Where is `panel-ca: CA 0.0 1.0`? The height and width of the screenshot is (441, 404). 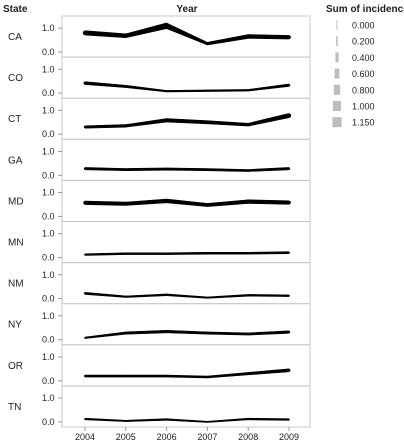
panel-ca: CA 0.0 1.0 is located at coordinates (159, 36).